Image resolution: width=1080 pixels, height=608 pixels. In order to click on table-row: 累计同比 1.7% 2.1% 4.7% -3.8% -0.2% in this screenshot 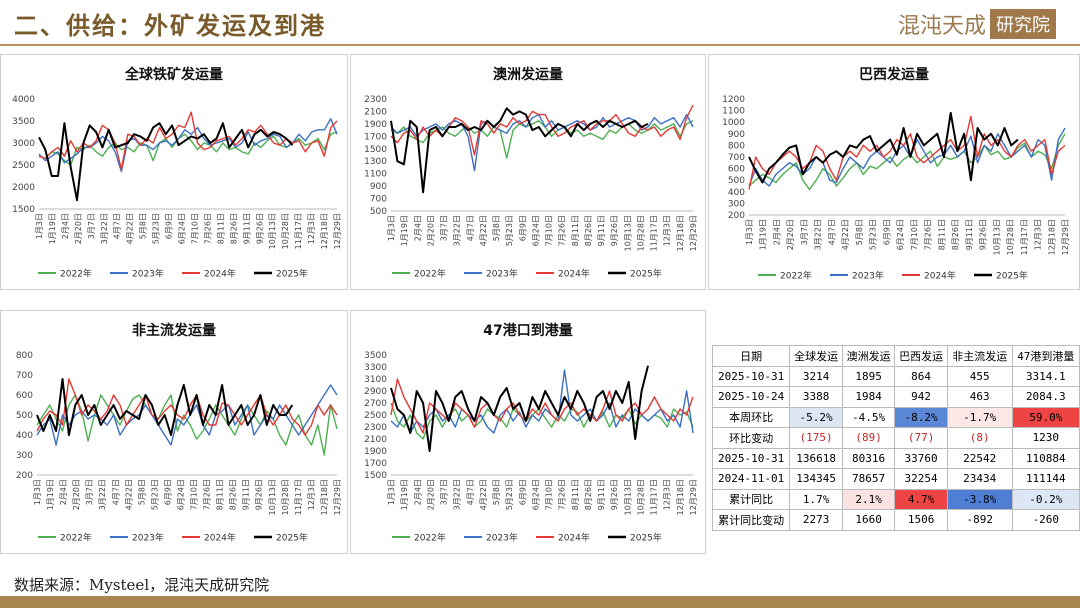, I will do `click(895, 499)`.